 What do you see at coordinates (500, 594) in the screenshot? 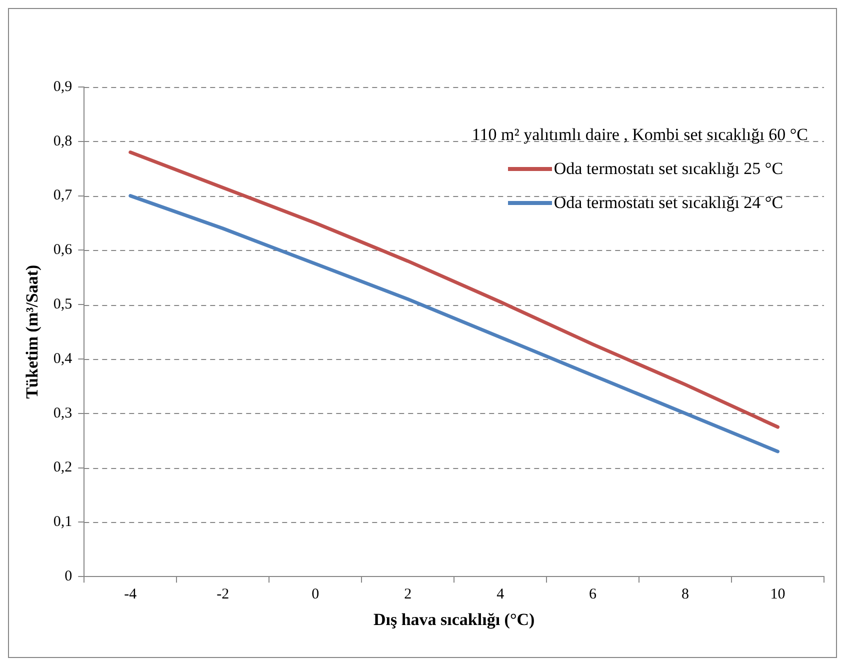
I see `x-tick-label: 4` at bounding box center [500, 594].